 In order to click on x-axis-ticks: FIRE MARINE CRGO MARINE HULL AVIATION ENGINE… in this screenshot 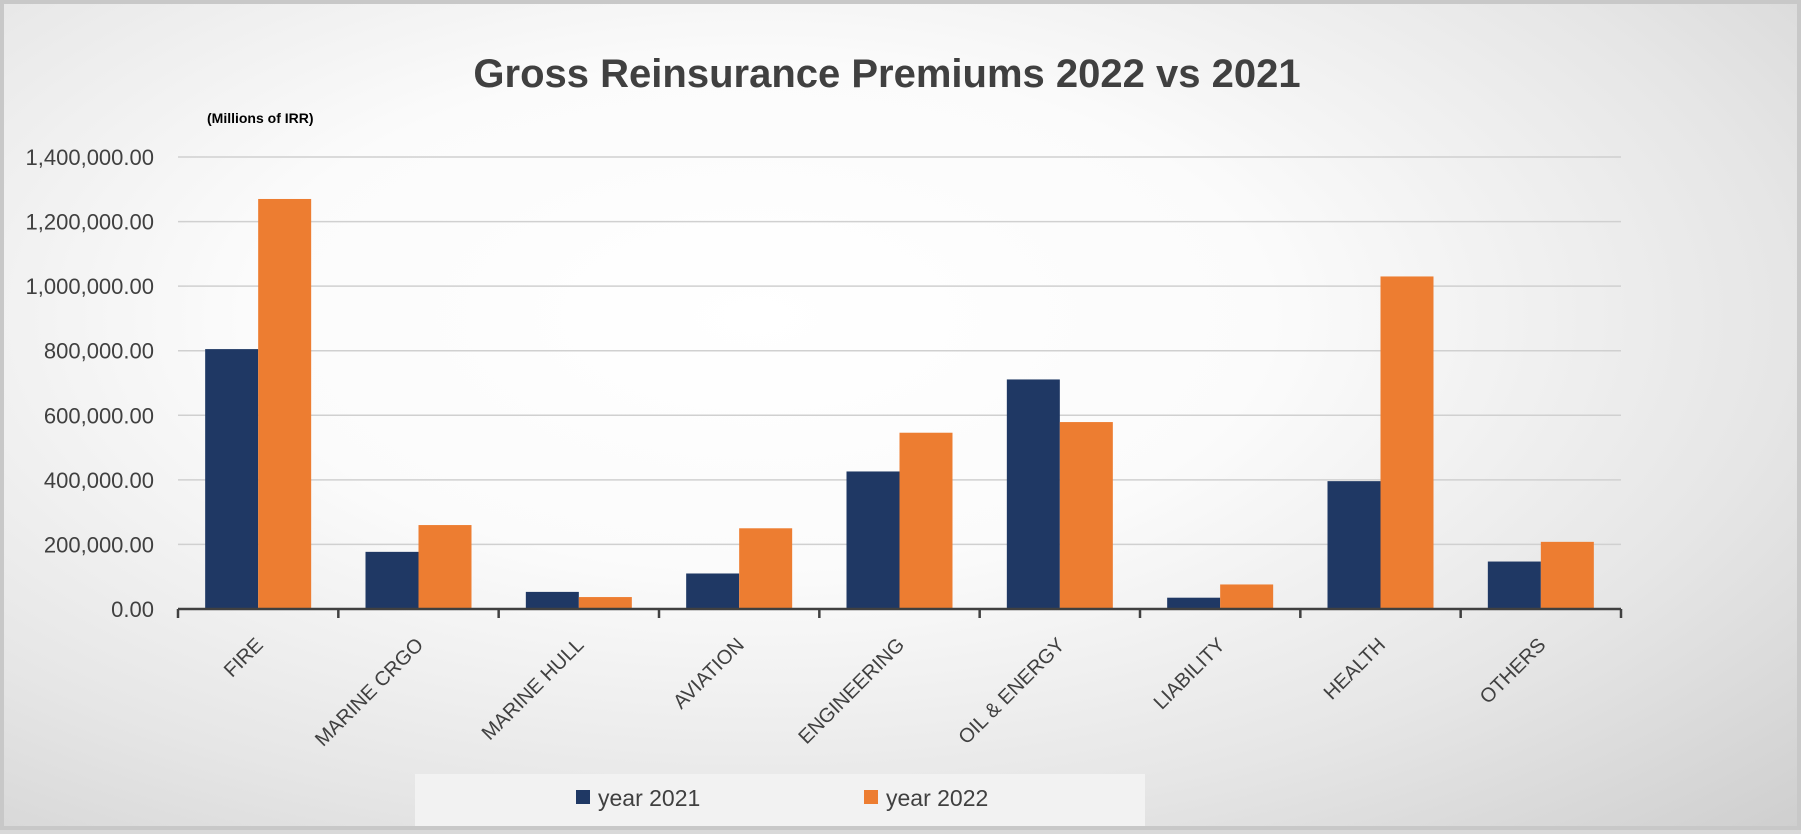, I will do `click(885, 692)`.